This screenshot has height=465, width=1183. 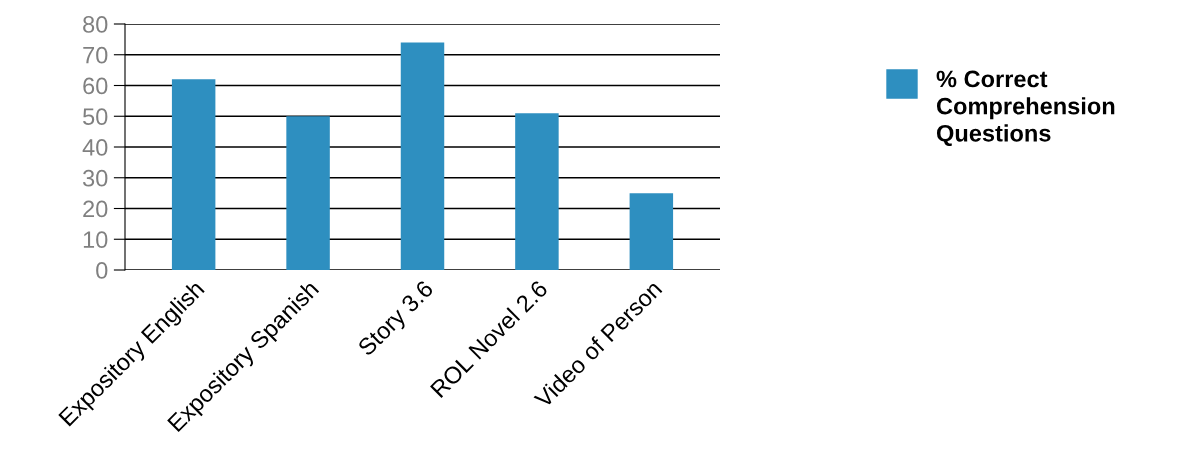 What do you see at coordinates (95, 178) in the screenshot?
I see `y-tick-label: 30` at bounding box center [95, 178].